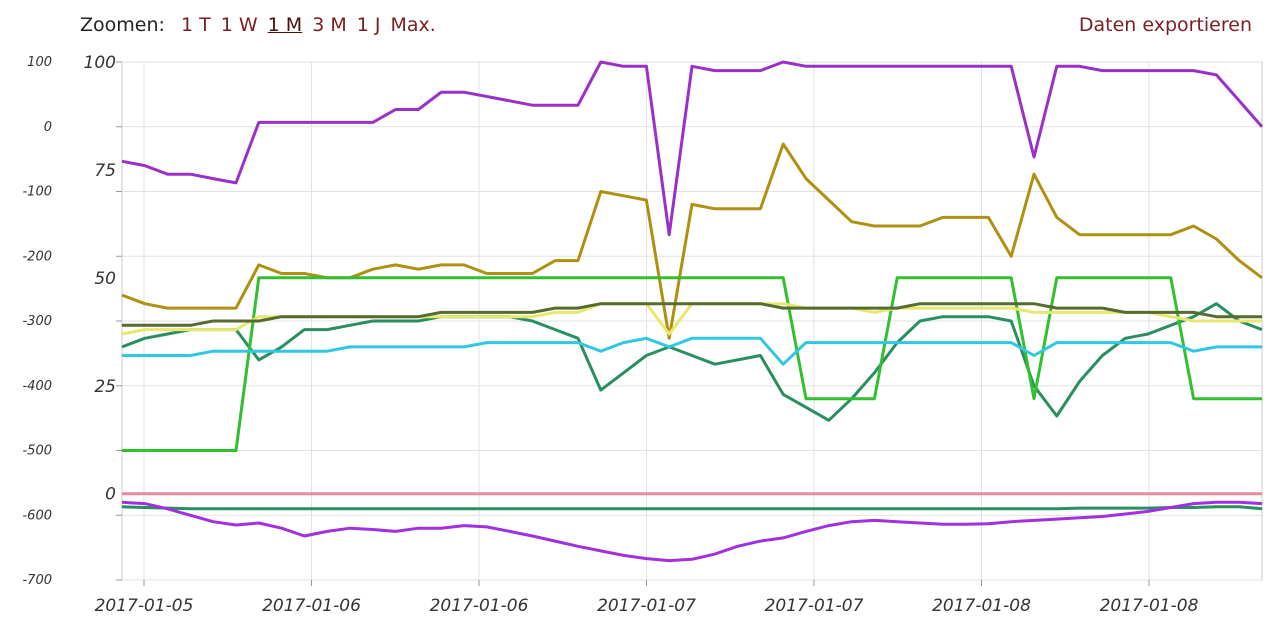 This screenshot has height=620, width=1280. Describe the element at coordinates (144, 606) in the screenshot. I see `x-tick-label: 2017-01-05` at that location.